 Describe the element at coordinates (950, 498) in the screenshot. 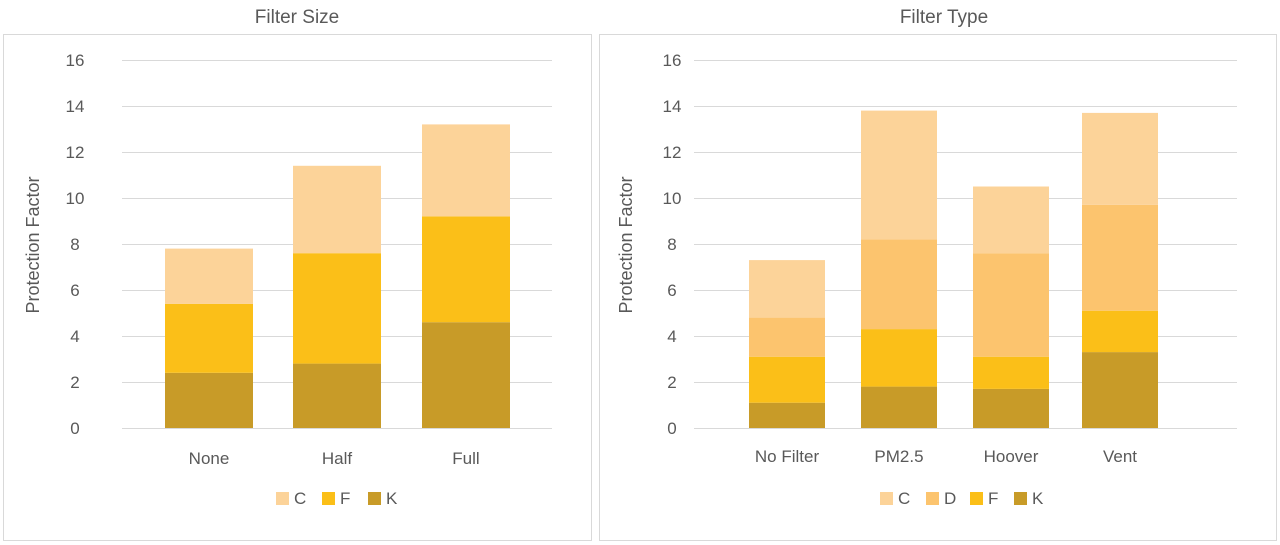

I see `legend-label-d: D` at that location.